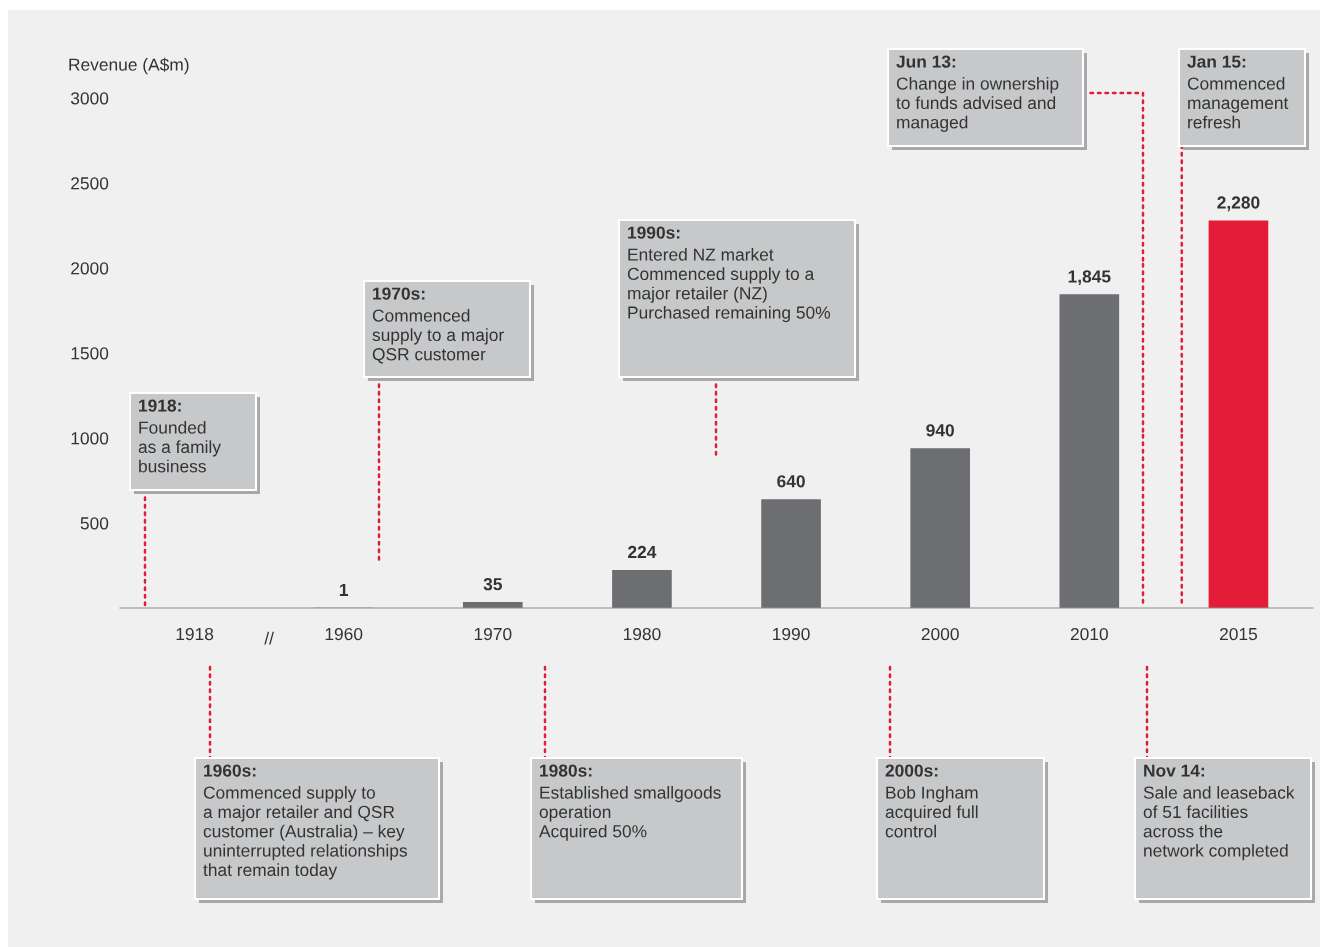 The width and height of the screenshot is (1327, 947). What do you see at coordinates (90, 183) in the screenshot?
I see `y-tick-label: 2500` at bounding box center [90, 183].